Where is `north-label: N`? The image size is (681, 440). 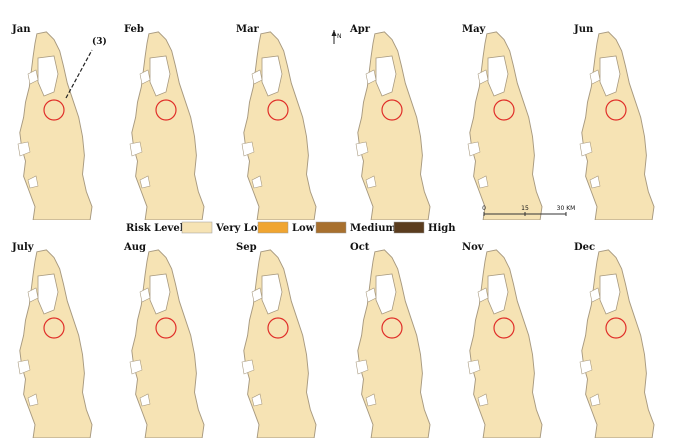 north-label: N is located at coordinates (339, 36).